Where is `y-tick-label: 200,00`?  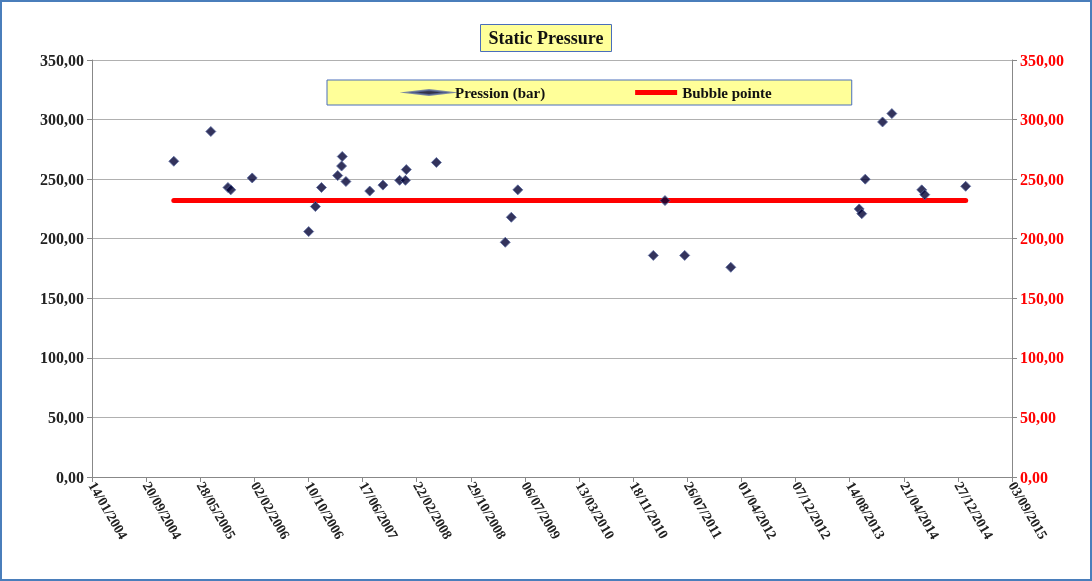
y-tick-label: 200,00 is located at coordinates (62, 239).